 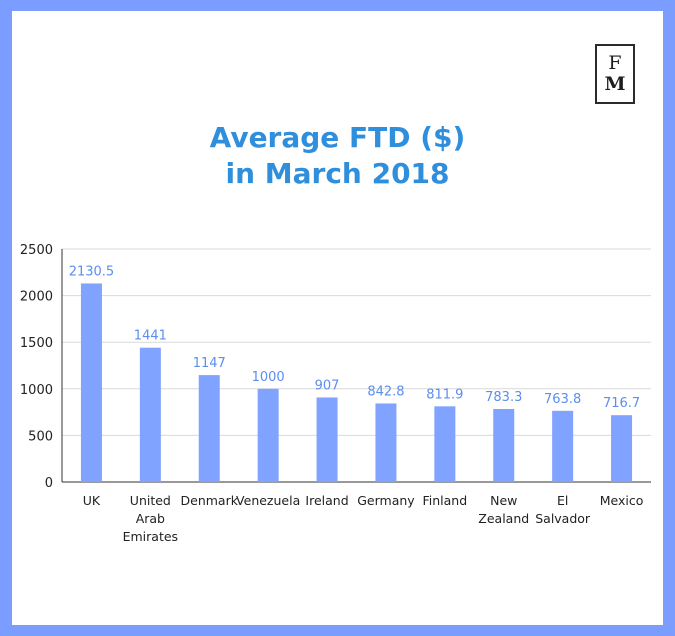 What do you see at coordinates (337, 156) in the screenshot?
I see `chart-title: Average FTD ($) in March 2018` at bounding box center [337, 156].